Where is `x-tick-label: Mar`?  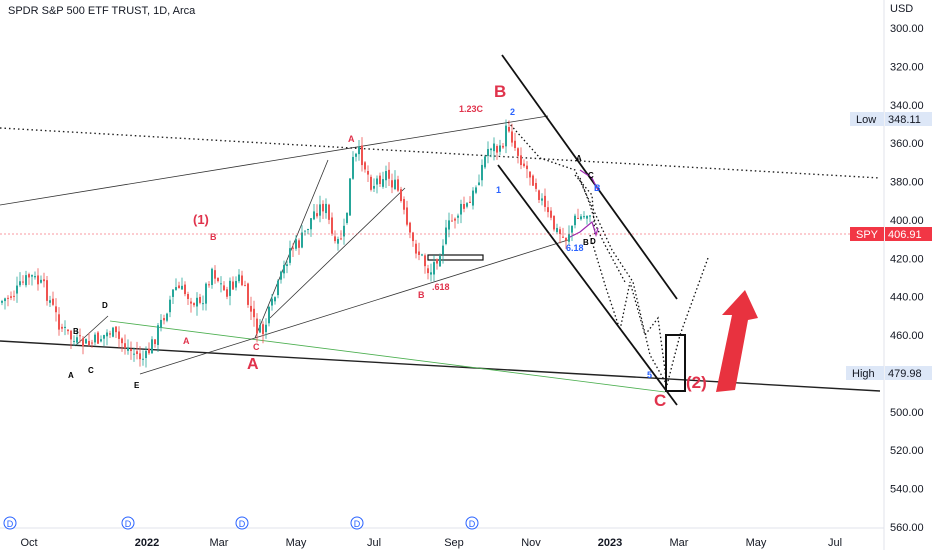 x-tick-label: Mar is located at coordinates (679, 543).